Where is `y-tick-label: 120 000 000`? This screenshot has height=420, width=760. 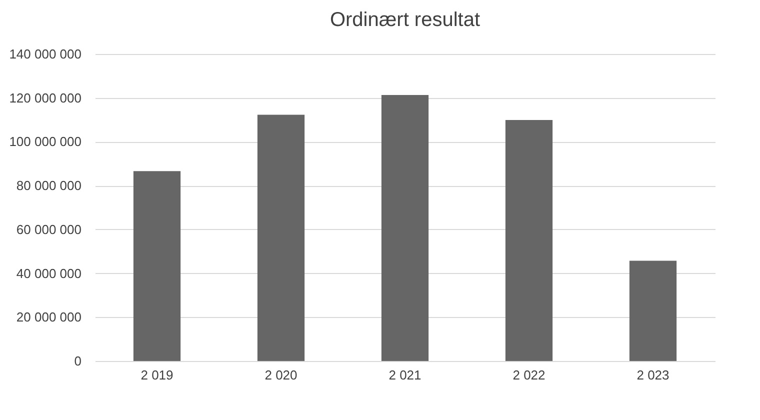
y-tick-label: 120 000 000 is located at coordinates (45, 98).